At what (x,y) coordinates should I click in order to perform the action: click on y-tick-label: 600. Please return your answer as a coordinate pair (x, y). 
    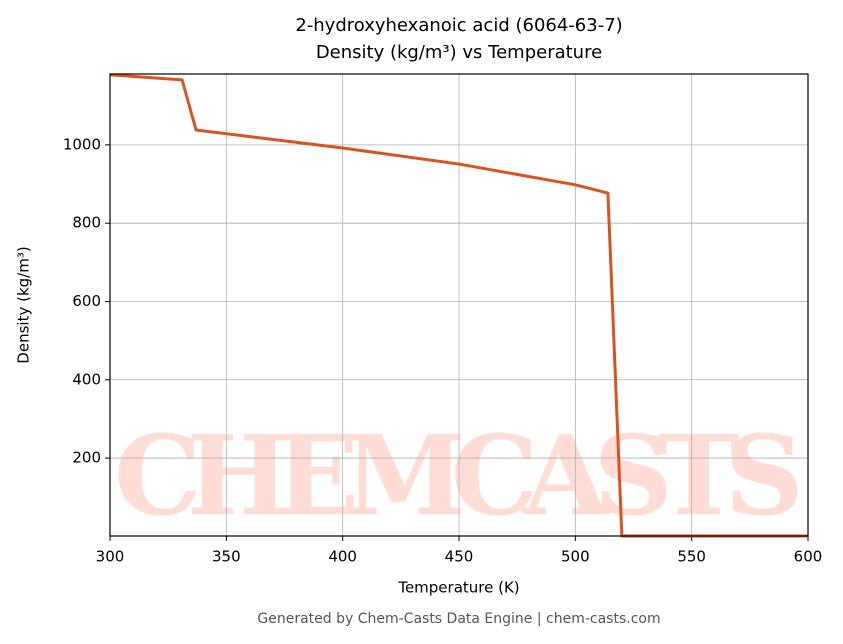
    Looking at the image, I should click on (86, 301).